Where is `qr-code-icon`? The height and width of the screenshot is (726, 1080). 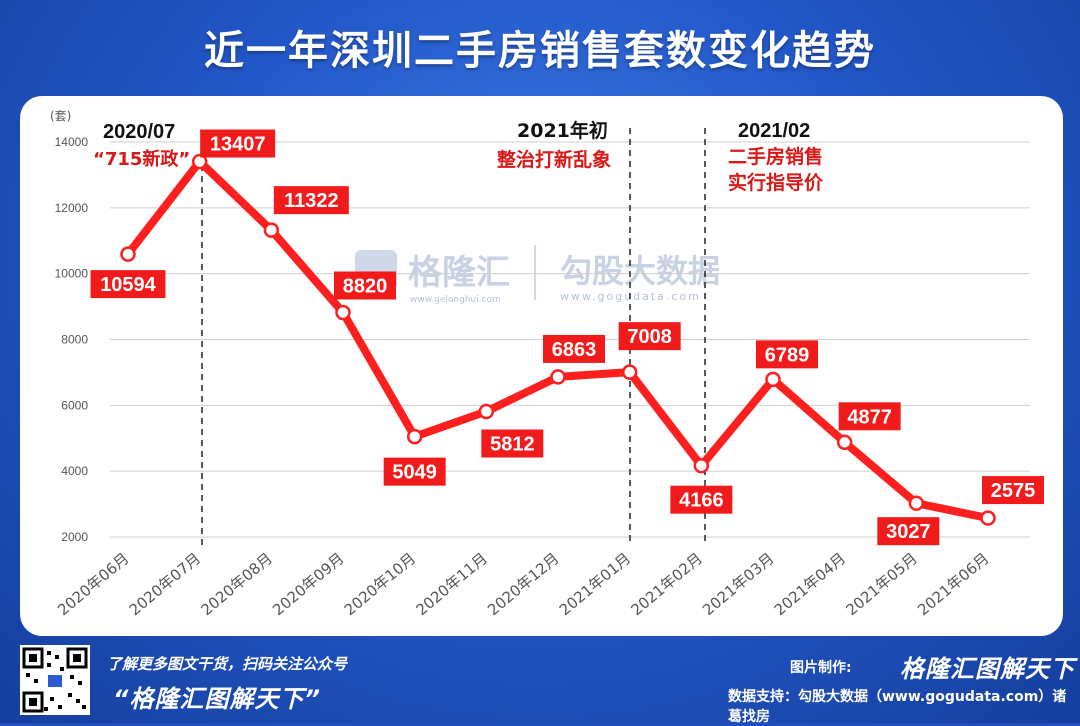
qr-code-icon is located at coordinates (55, 680).